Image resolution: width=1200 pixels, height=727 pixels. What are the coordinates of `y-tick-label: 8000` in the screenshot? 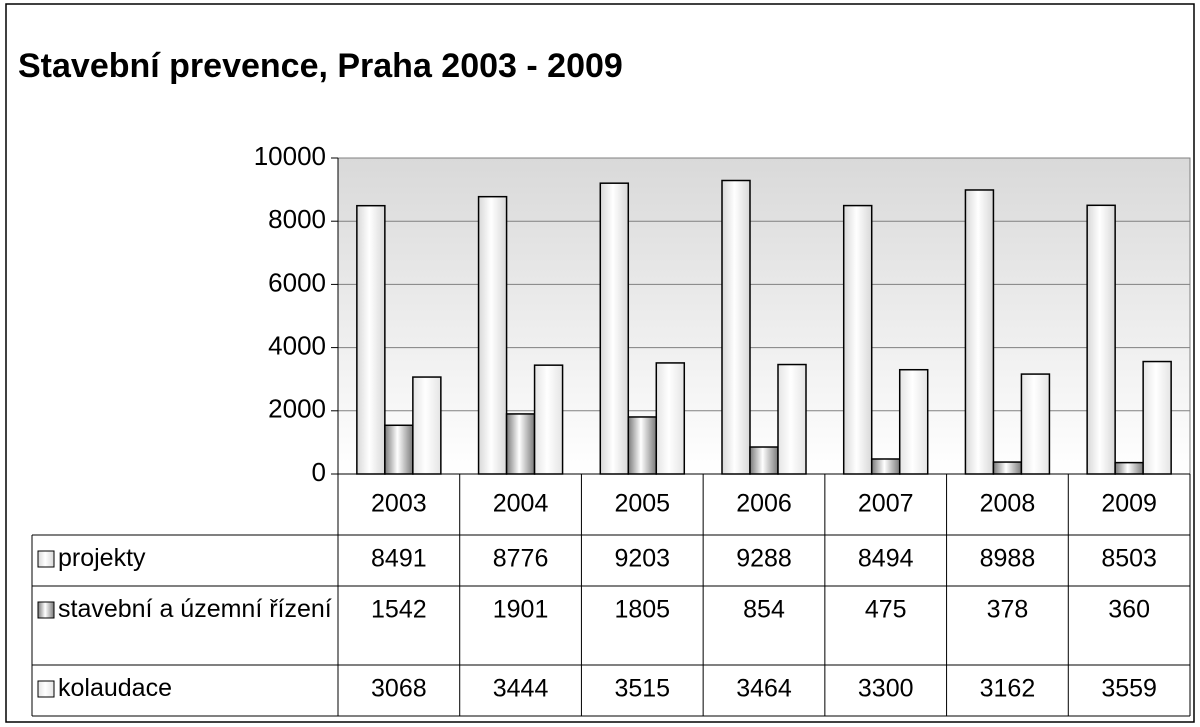 It's located at (297, 219).